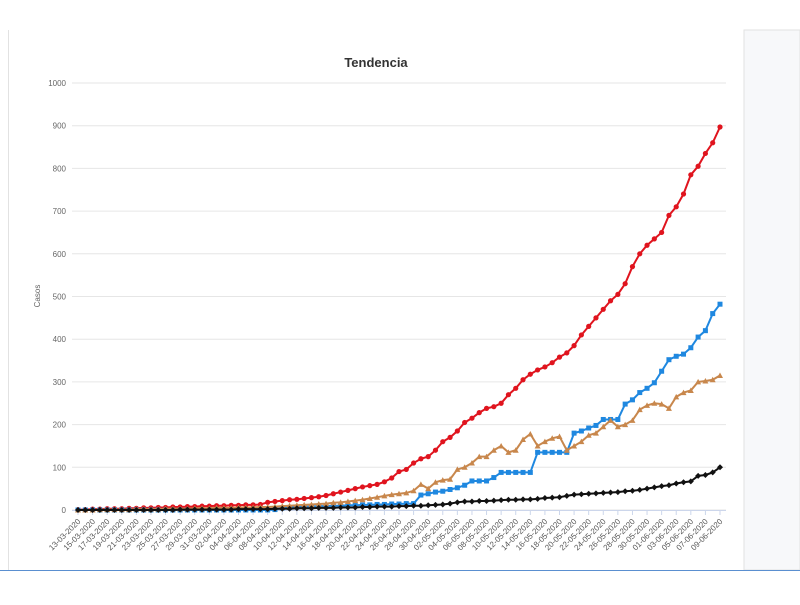 The height and width of the screenshot is (605, 800). What do you see at coordinates (37, 296) in the screenshot?
I see `y-axis-label: Casos` at bounding box center [37, 296].